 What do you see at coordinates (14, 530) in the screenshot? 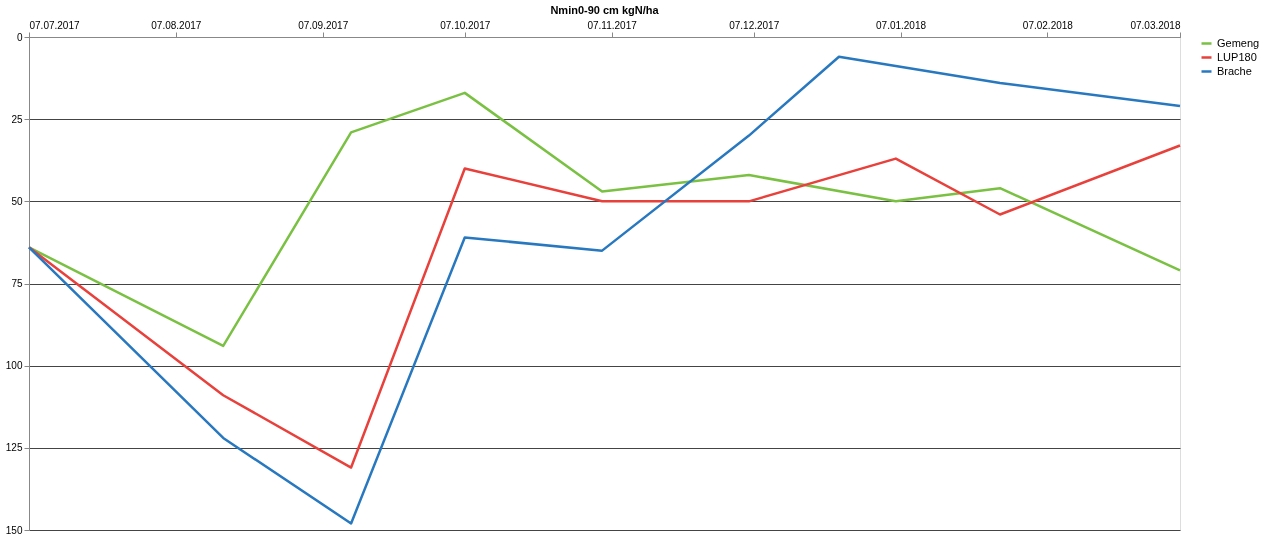
I see `y-tick-label: 150` at bounding box center [14, 530].